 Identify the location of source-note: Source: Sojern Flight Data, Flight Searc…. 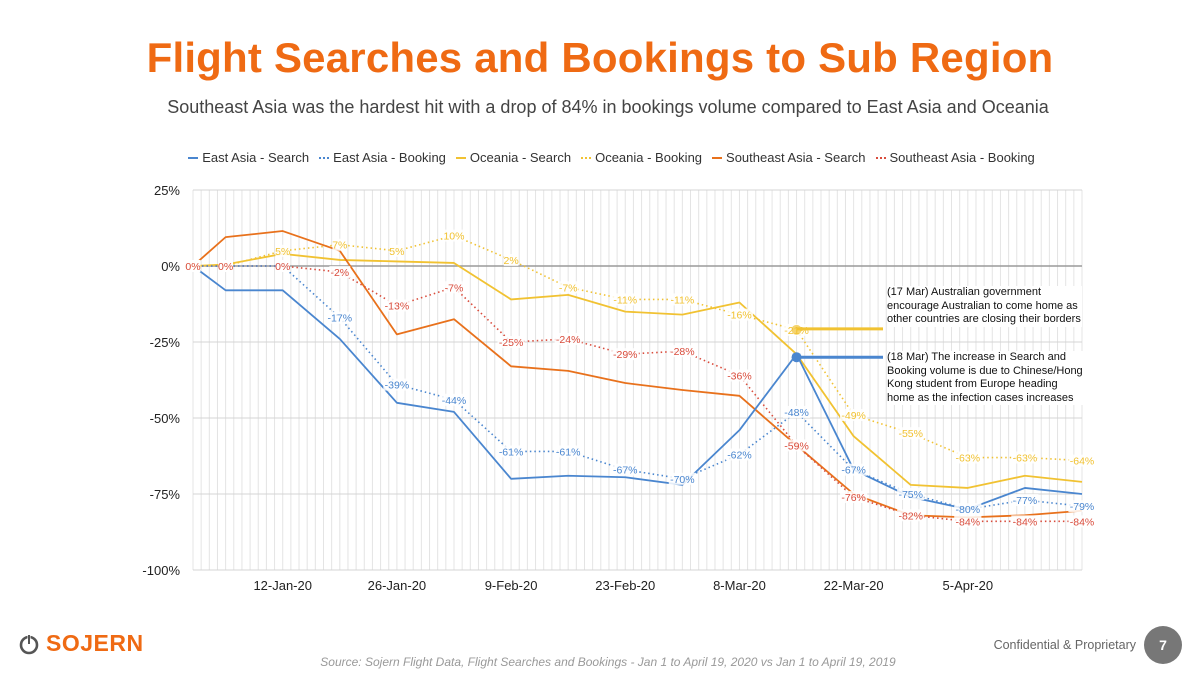
(608, 662).